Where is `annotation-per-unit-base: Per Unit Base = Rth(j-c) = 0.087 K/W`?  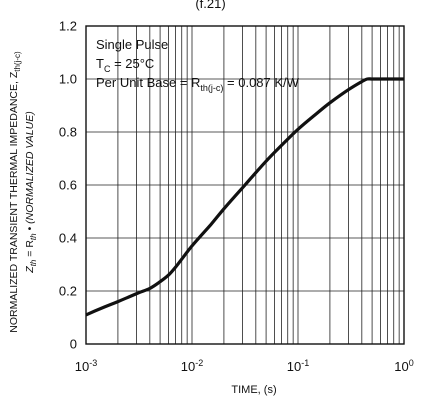 annotation-per-unit-base: Per Unit Base = Rth(j-c) = 0.087 K/W is located at coordinates (198, 84).